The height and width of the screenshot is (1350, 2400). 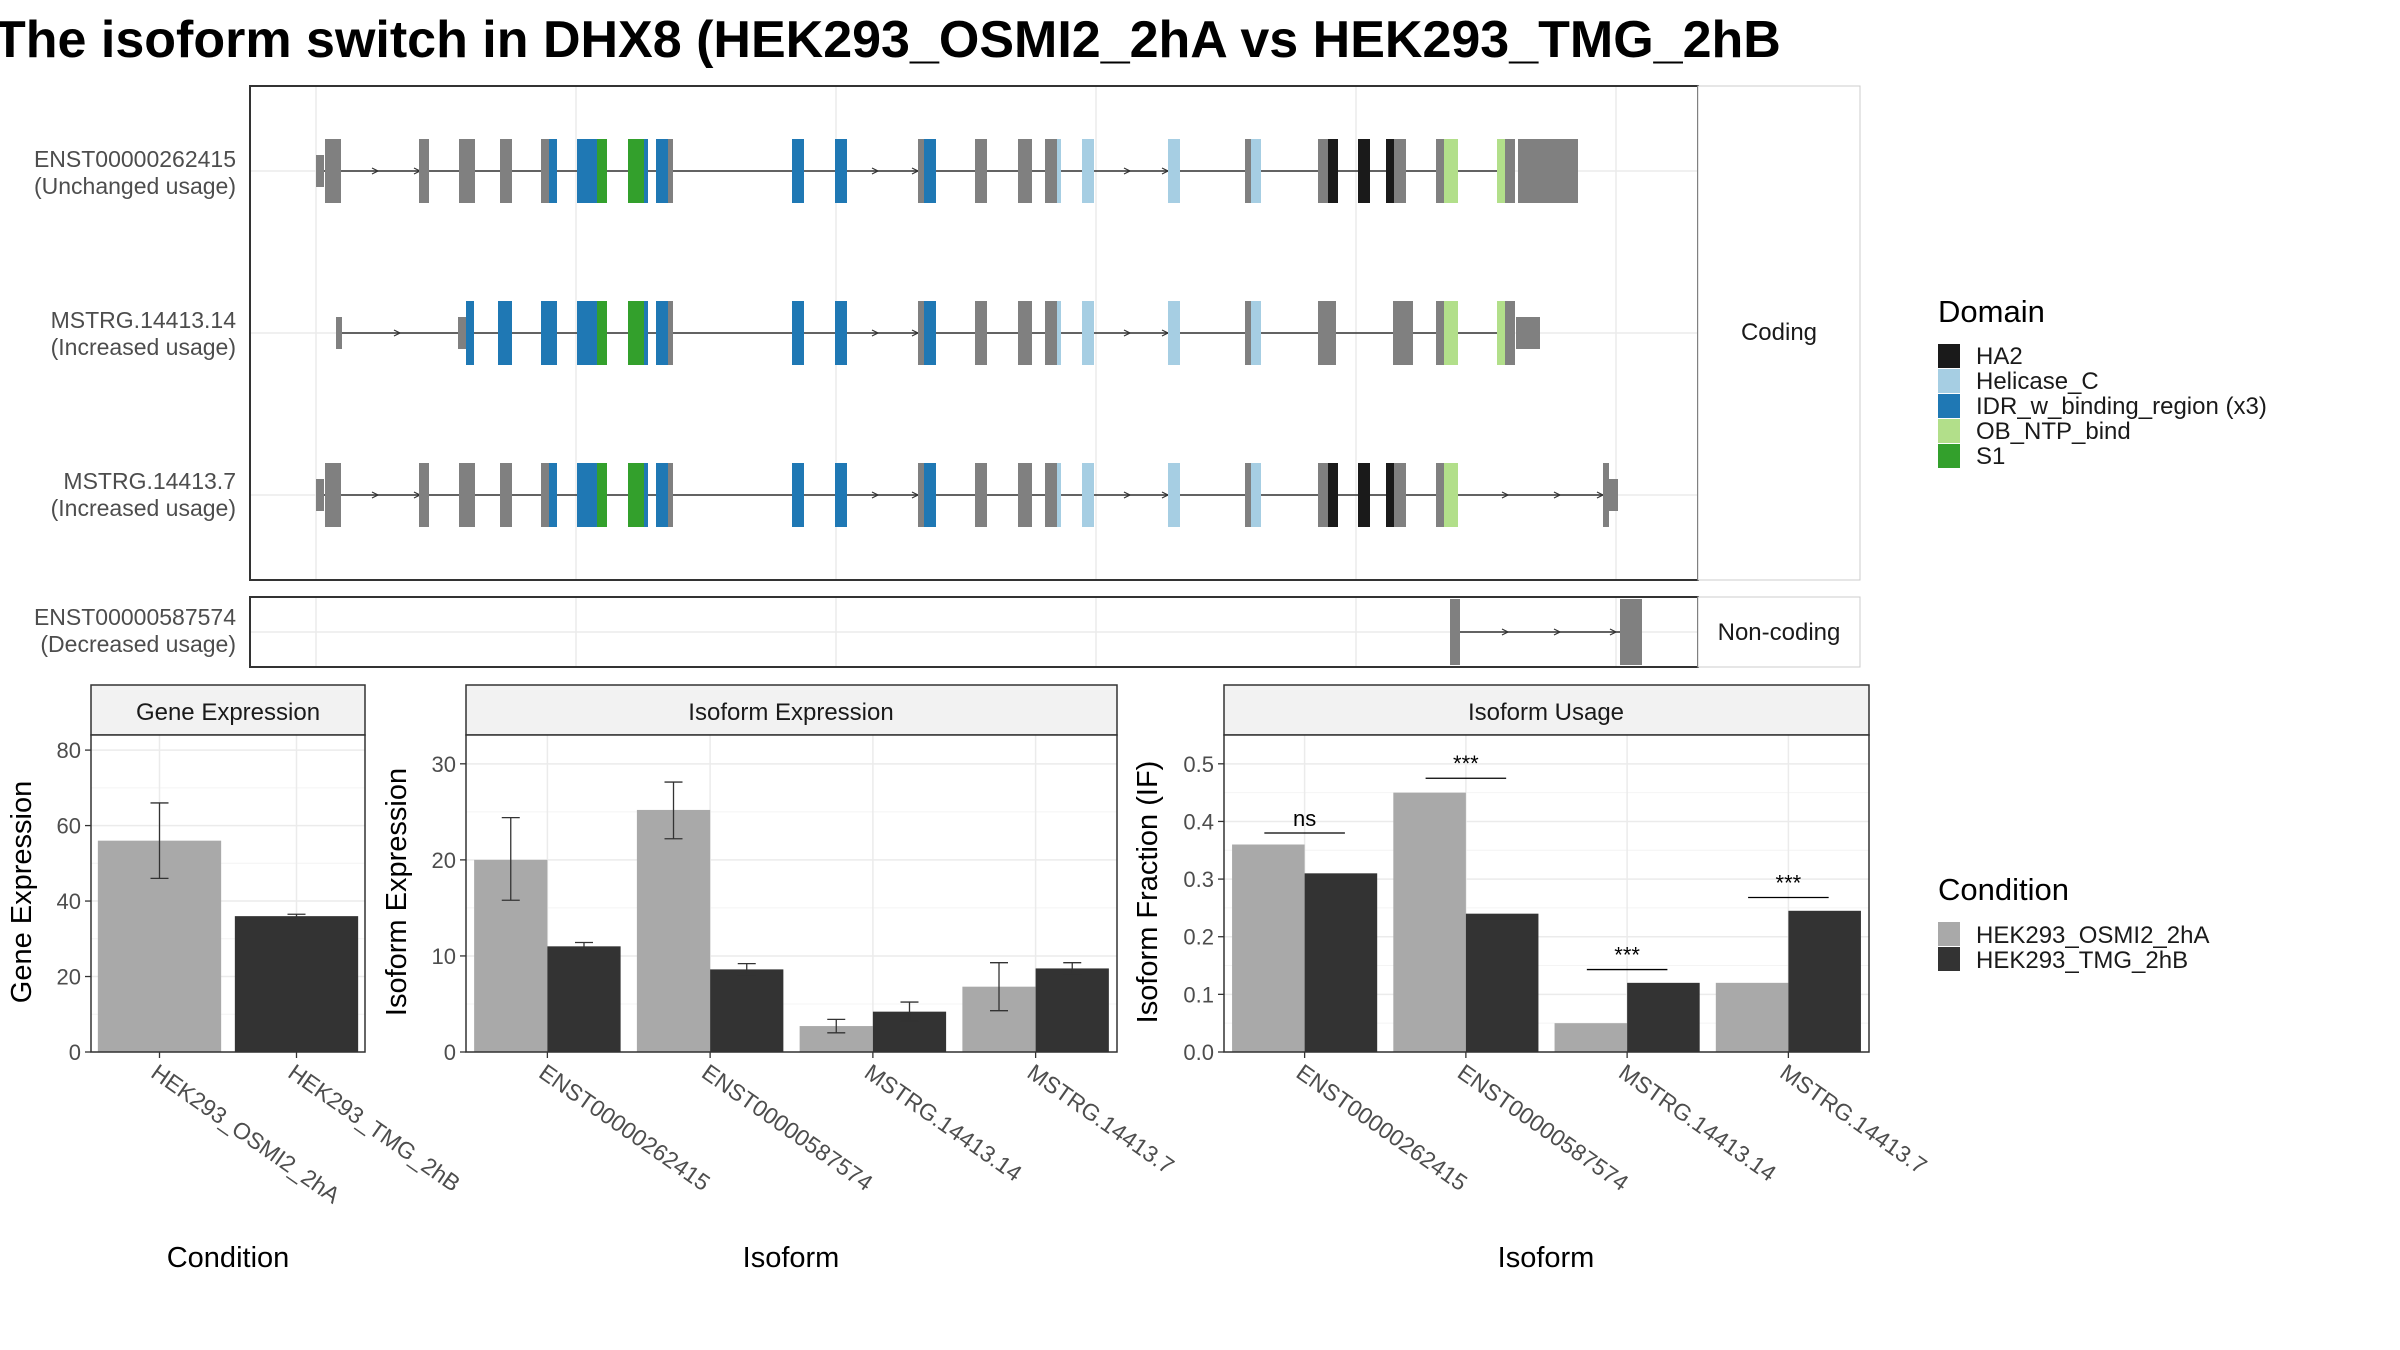 What do you see at coordinates (1198, 994) in the screenshot?
I see `y-tick-label: 0.1` at bounding box center [1198, 994].